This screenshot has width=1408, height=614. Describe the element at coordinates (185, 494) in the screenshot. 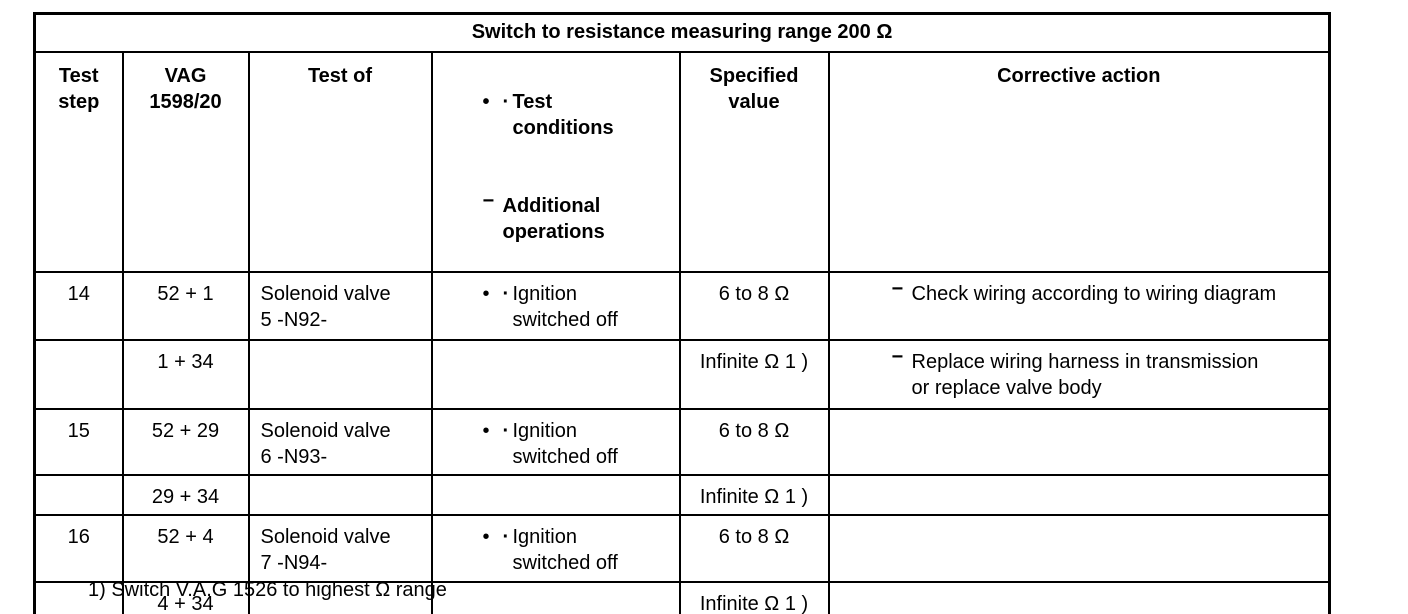

I see `cell-vag-terminals: 29 + 34` at that location.